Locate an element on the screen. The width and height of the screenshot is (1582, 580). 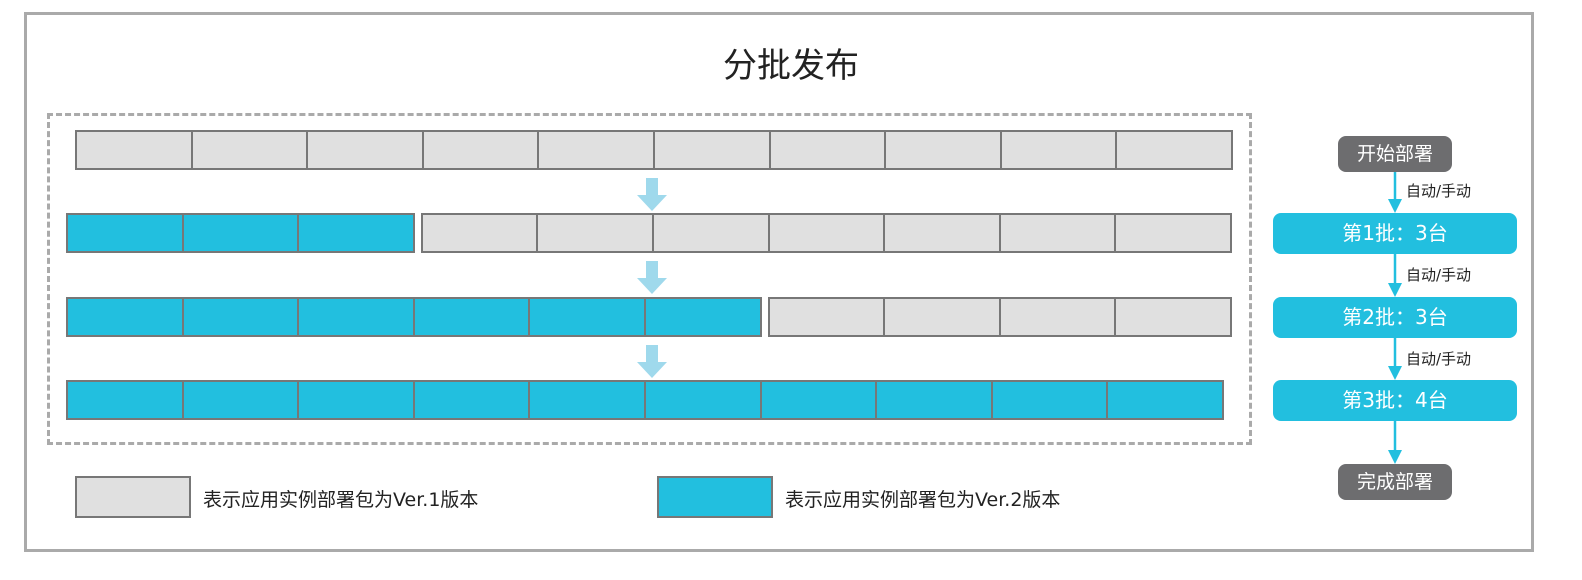
flow-batch-3: 第3批：4台 is located at coordinates (1395, 400).